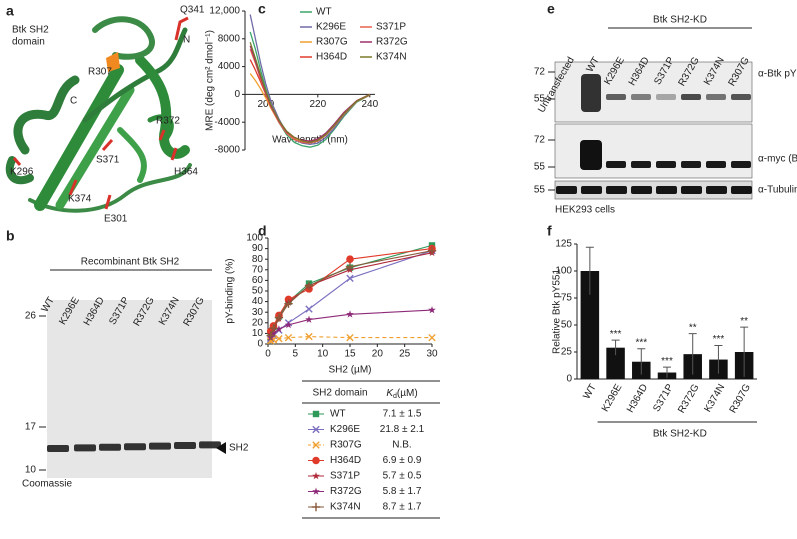 This screenshot has height=539, width=797. Describe the element at coordinates (331, 27) in the screenshot. I see `legend-label: K296E` at that location.